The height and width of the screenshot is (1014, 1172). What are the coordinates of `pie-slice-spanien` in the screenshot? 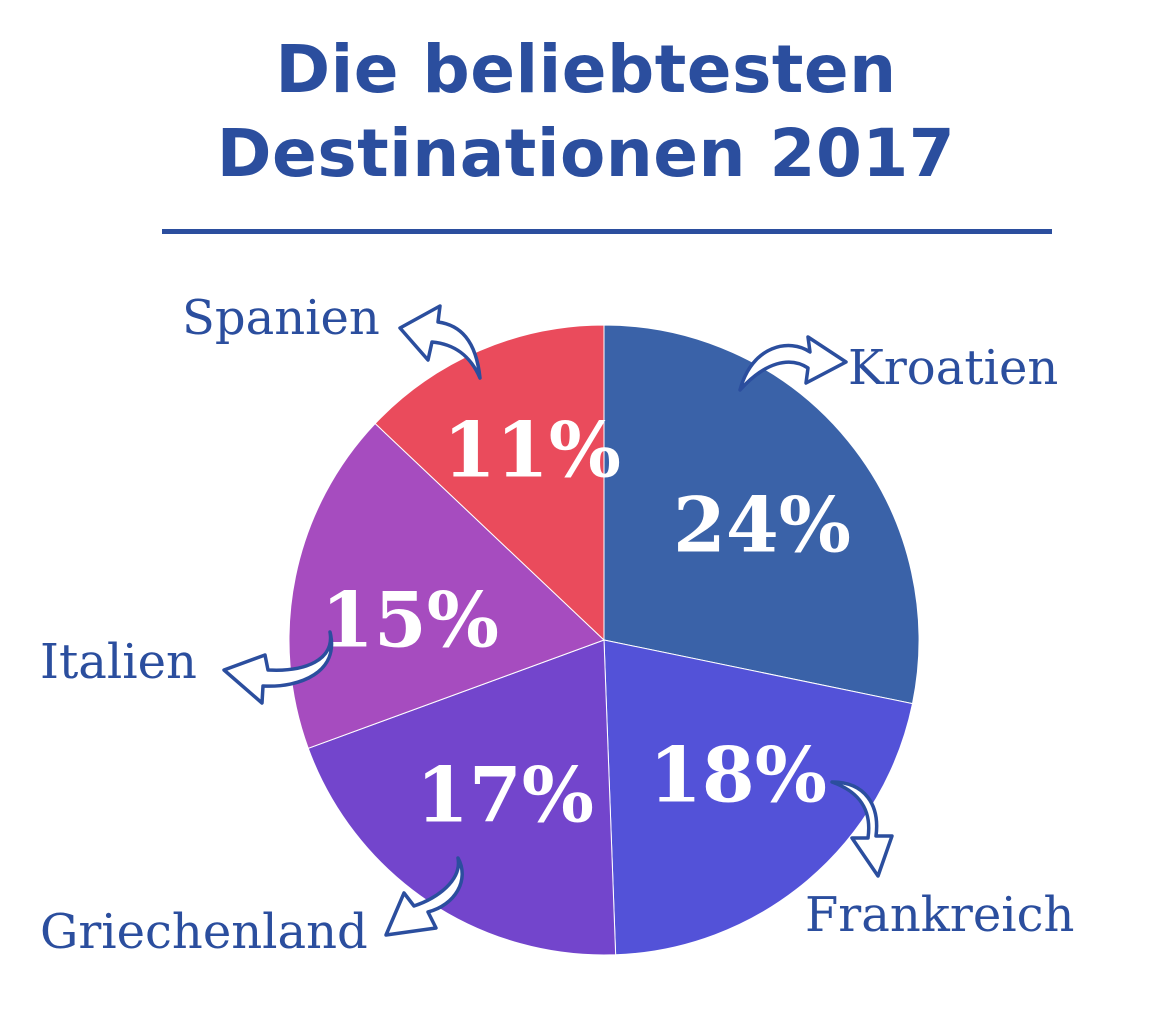 It's located at (489, 483).